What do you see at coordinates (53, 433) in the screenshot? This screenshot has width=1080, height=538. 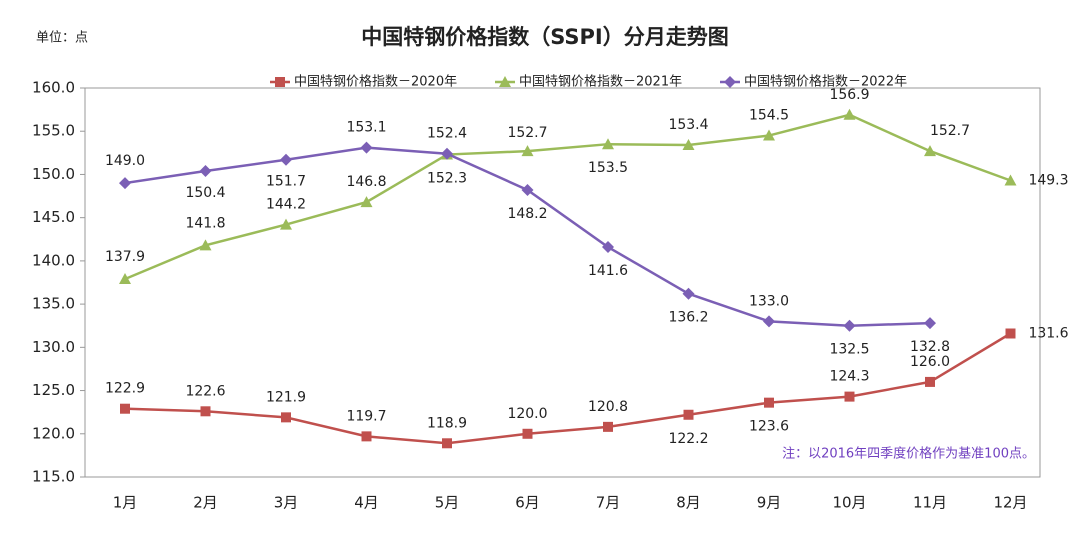 I see `y-tick-label: 120.0` at bounding box center [53, 433].